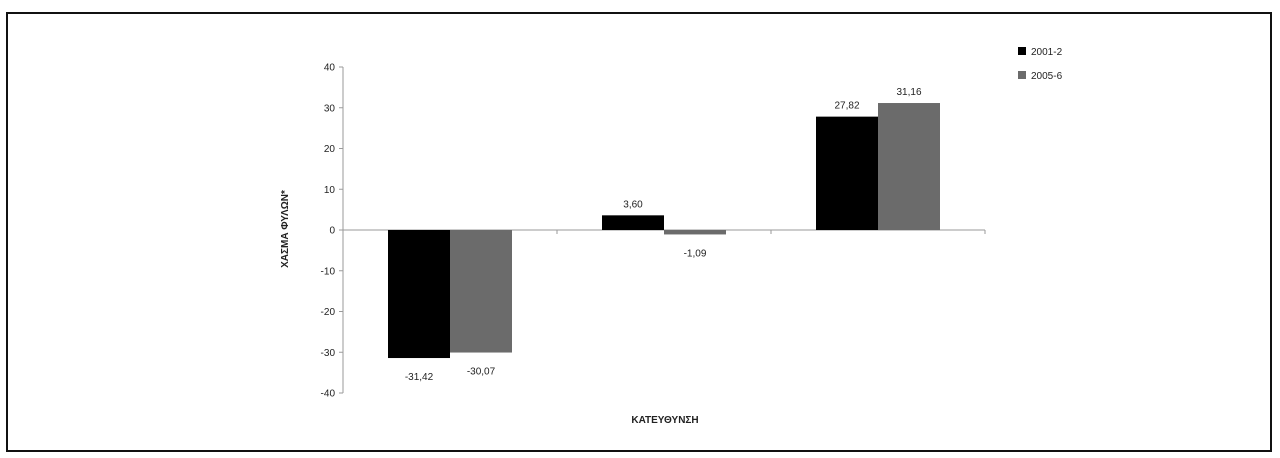 Image resolution: width=1280 pixels, height=458 pixels. What do you see at coordinates (330, 68) in the screenshot?
I see `y-tick-label: 40` at bounding box center [330, 68].